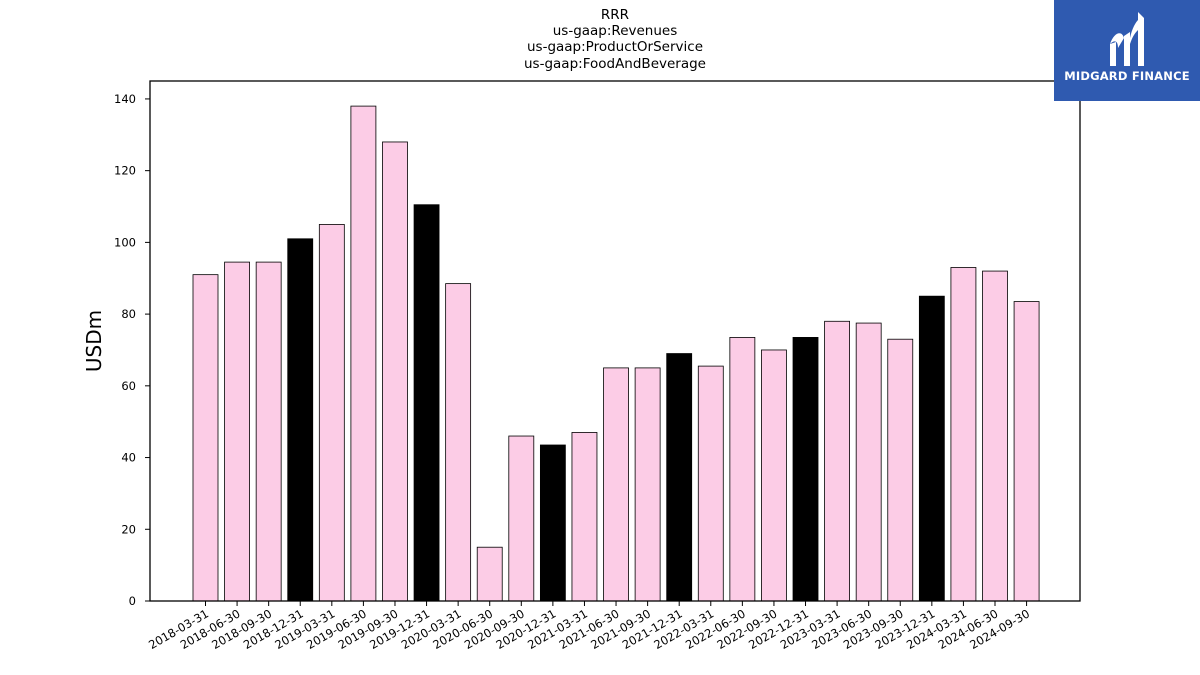 The image size is (1200, 675). What do you see at coordinates (128, 458) in the screenshot?
I see `y-tick-label: 40` at bounding box center [128, 458].